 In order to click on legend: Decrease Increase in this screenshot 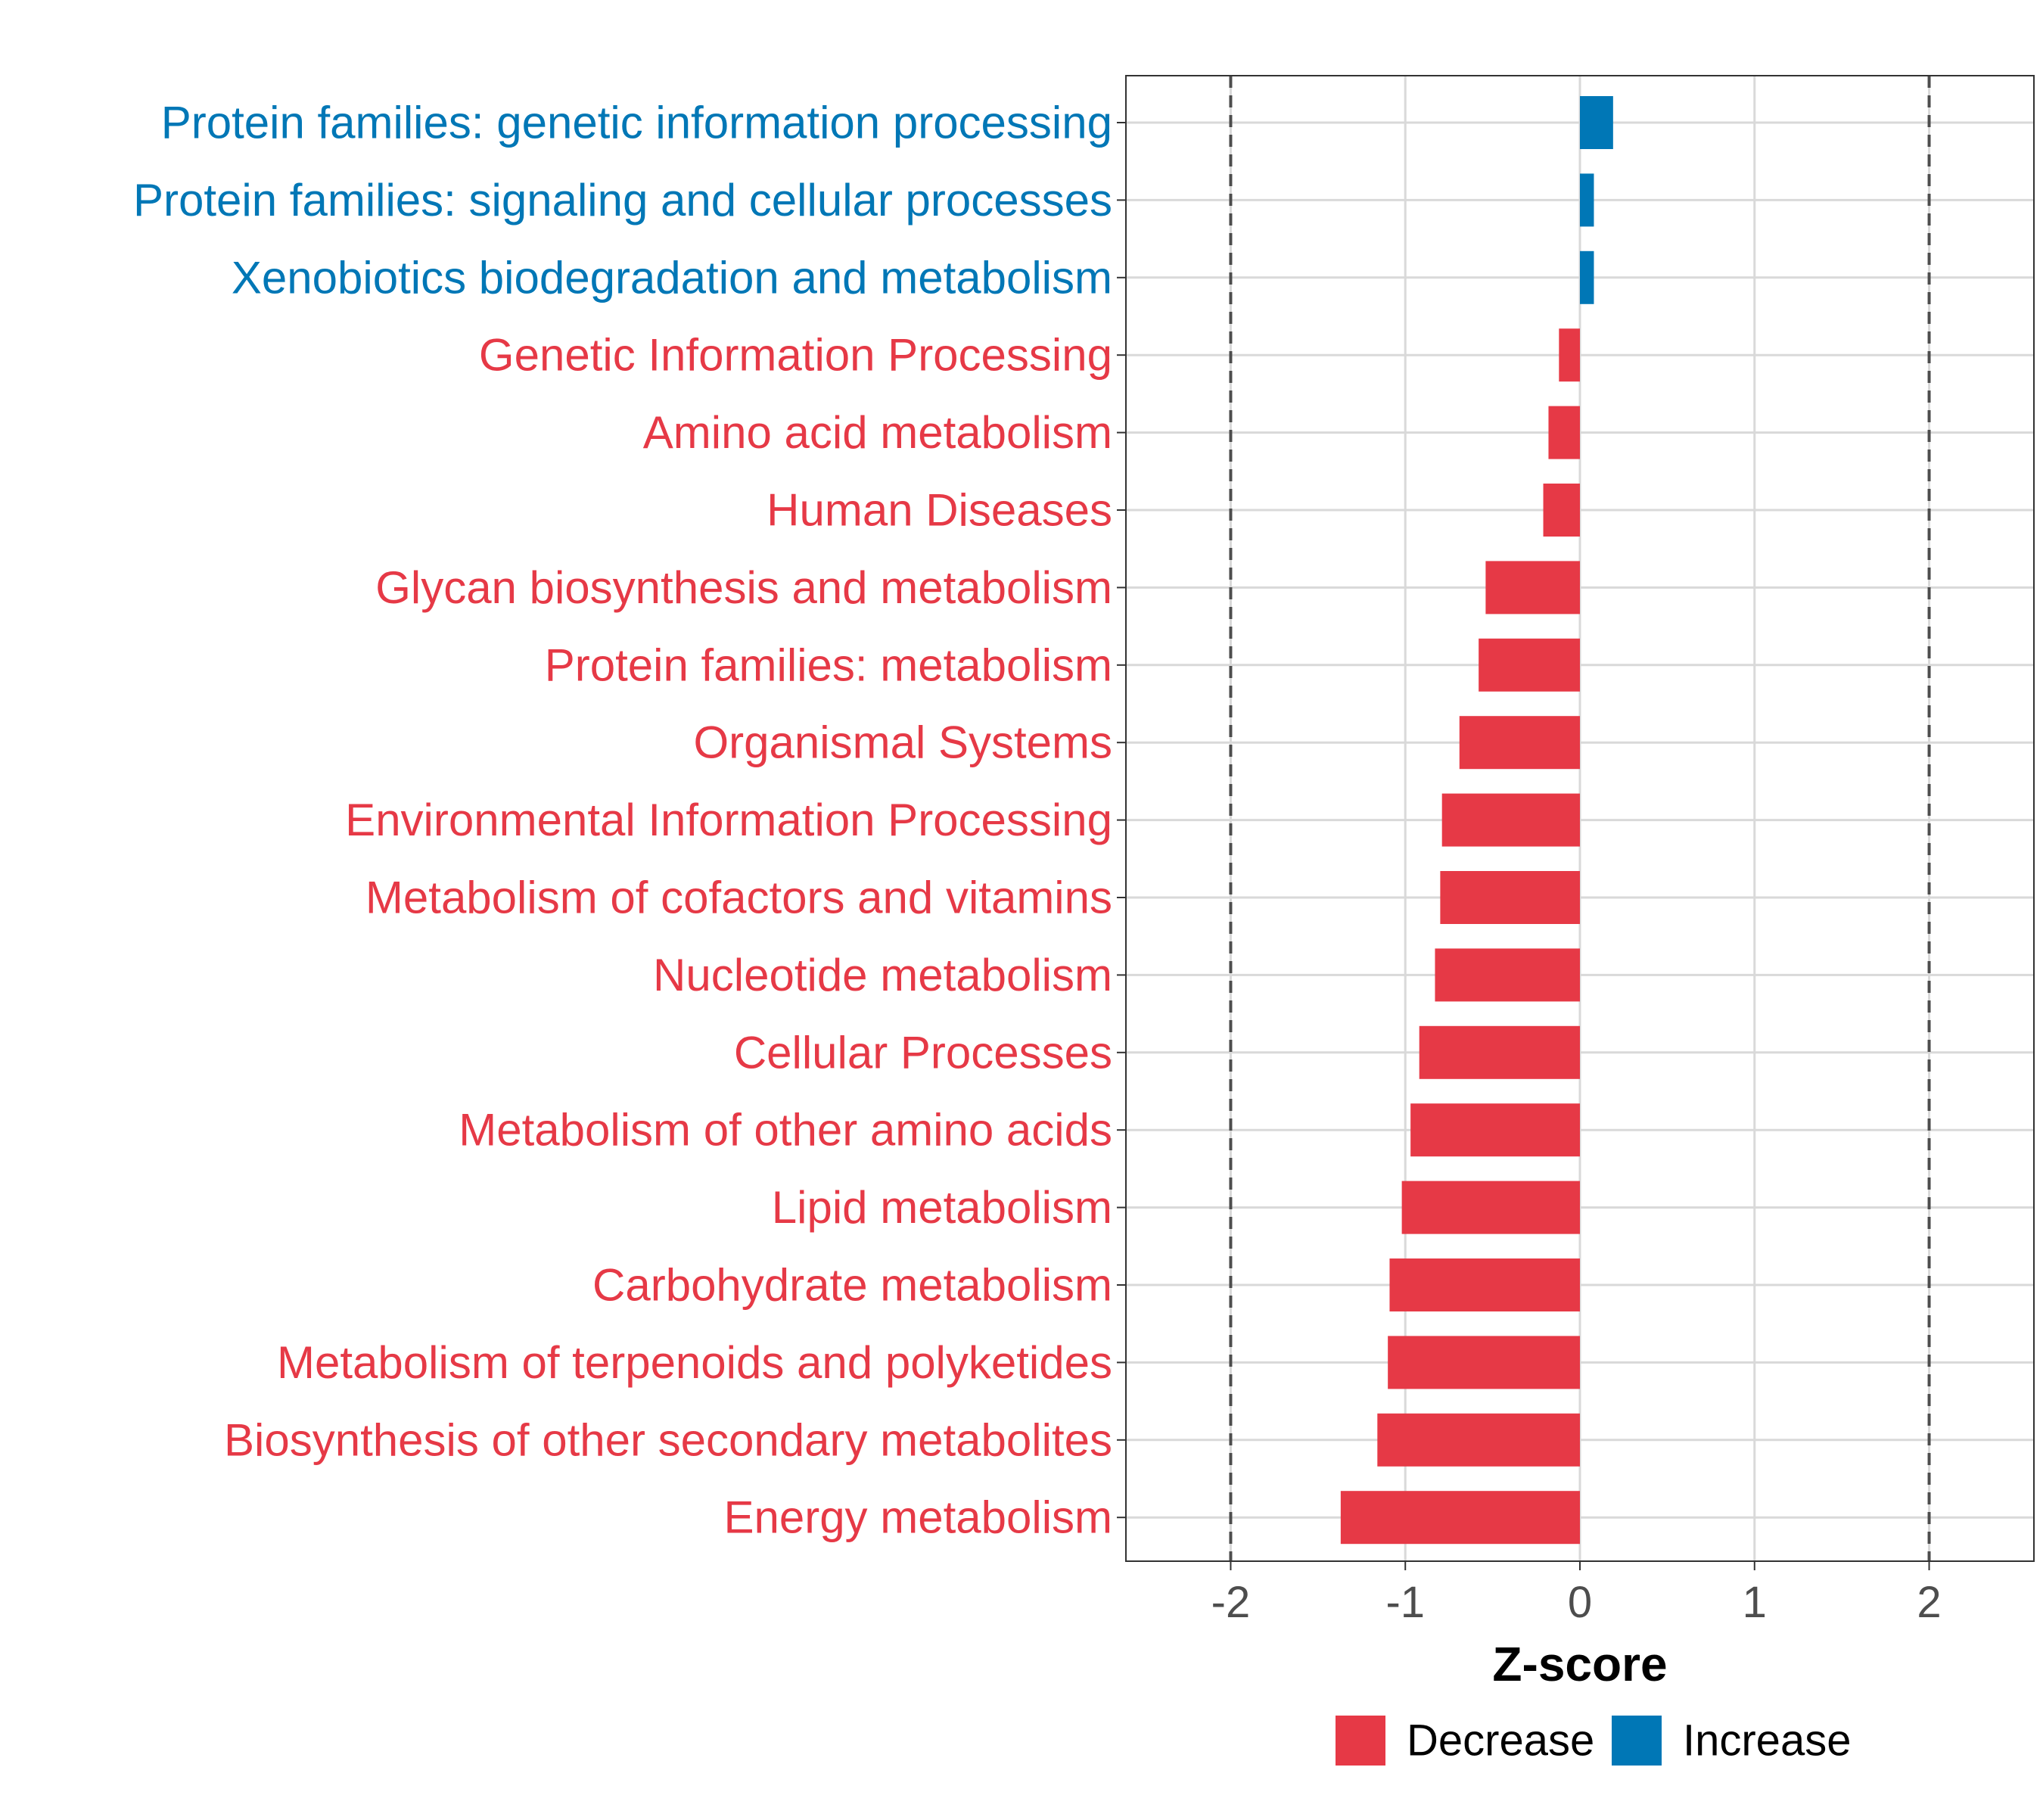, I will do `click(1594, 1741)`.